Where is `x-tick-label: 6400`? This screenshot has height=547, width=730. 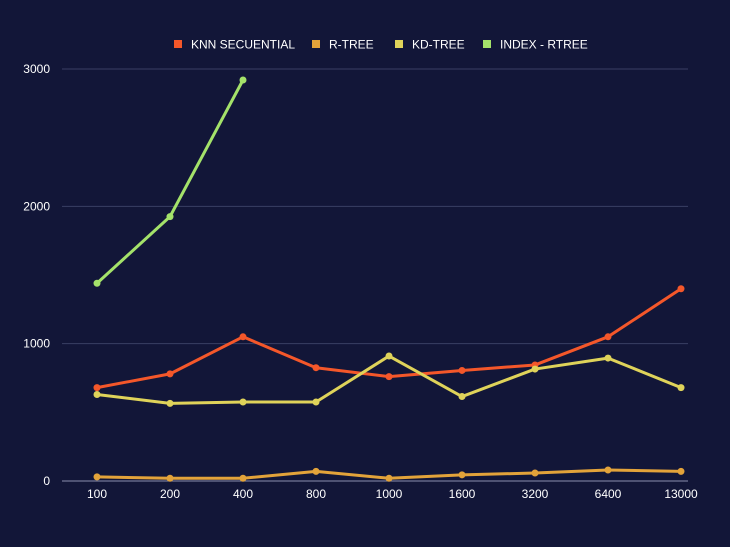 x-tick-label: 6400 is located at coordinates (608, 494).